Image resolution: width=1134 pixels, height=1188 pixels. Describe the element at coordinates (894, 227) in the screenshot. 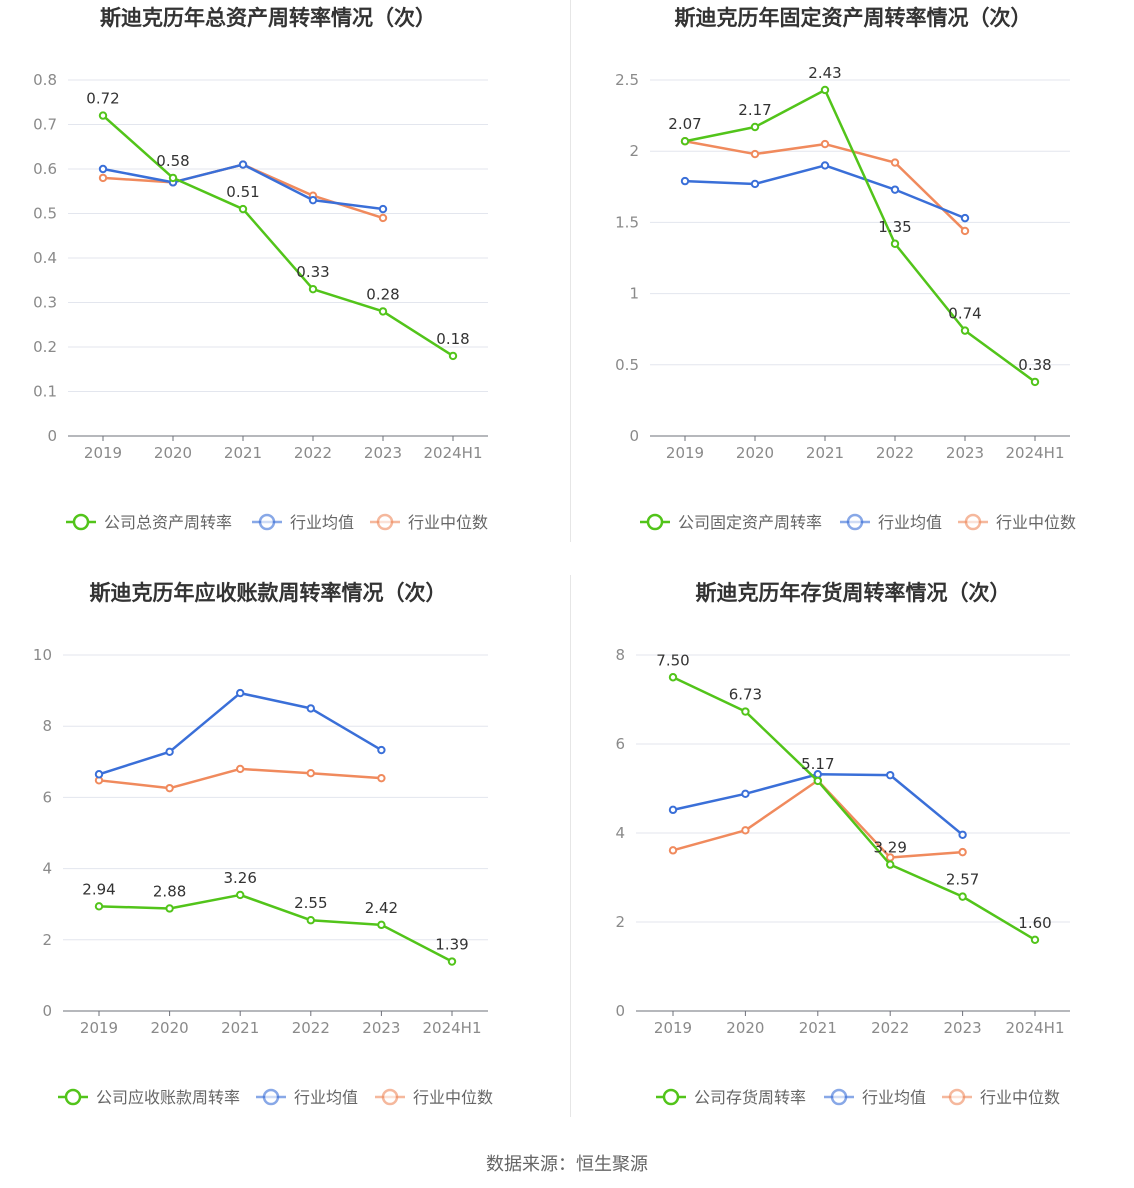

I see `data-label: 1.35` at that location.